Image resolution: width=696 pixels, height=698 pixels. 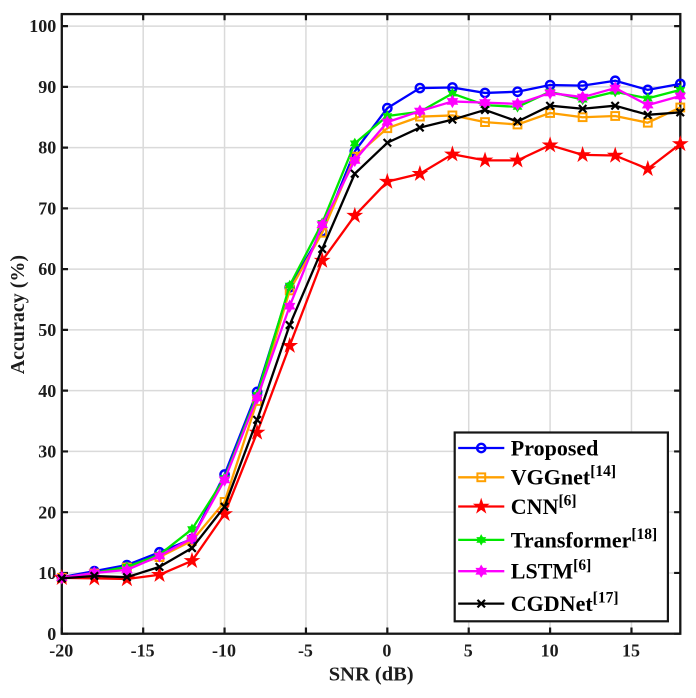 I want to click on svg-text: 90, so click(x=47, y=87).